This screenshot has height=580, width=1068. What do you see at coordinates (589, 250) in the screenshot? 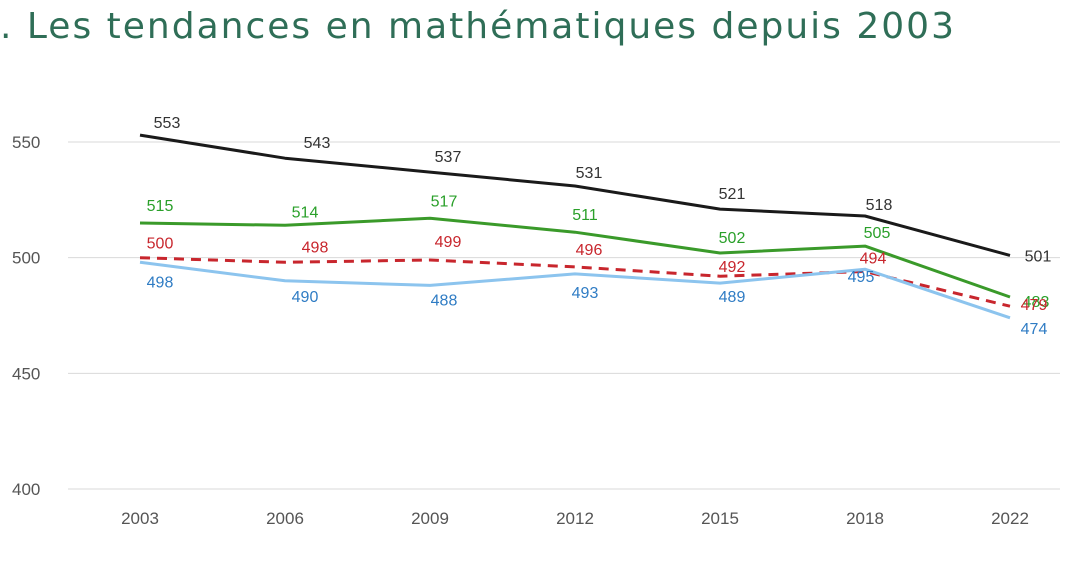
I see `data-label-red-2012: 496` at bounding box center [589, 250].